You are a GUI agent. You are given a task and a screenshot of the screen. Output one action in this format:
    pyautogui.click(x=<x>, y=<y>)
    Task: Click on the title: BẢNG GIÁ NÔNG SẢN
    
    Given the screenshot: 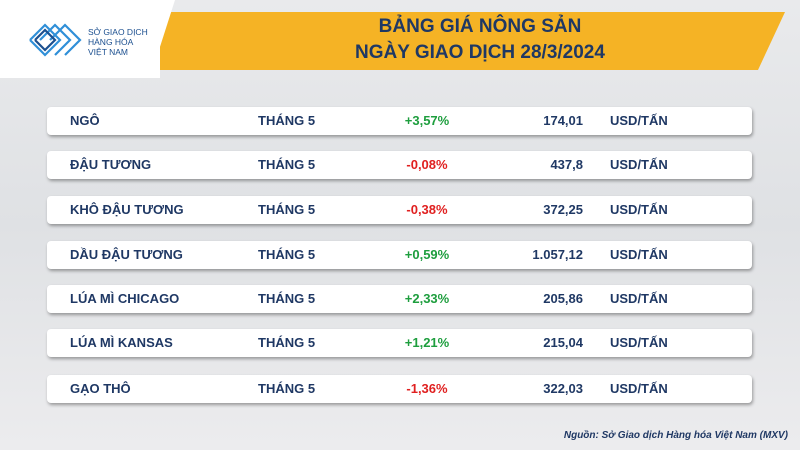 What is the action you would take?
    pyautogui.click(x=480, y=26)
    